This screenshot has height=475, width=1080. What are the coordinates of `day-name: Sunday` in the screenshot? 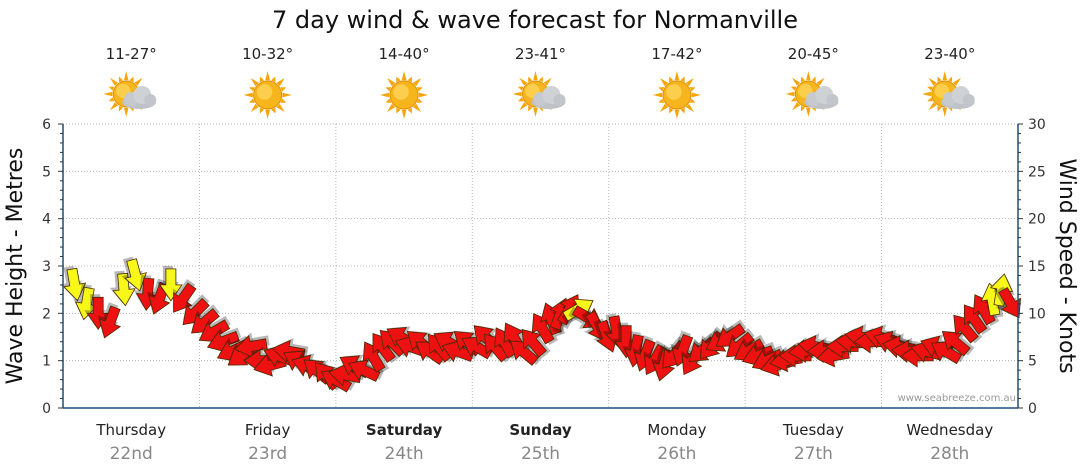 It's located at (540, 430).